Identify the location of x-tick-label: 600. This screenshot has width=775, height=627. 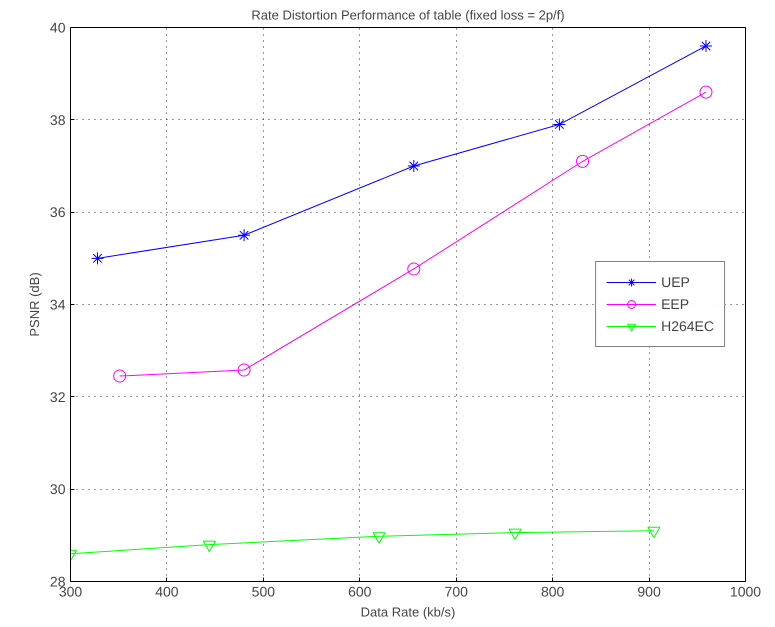
(360, 592).